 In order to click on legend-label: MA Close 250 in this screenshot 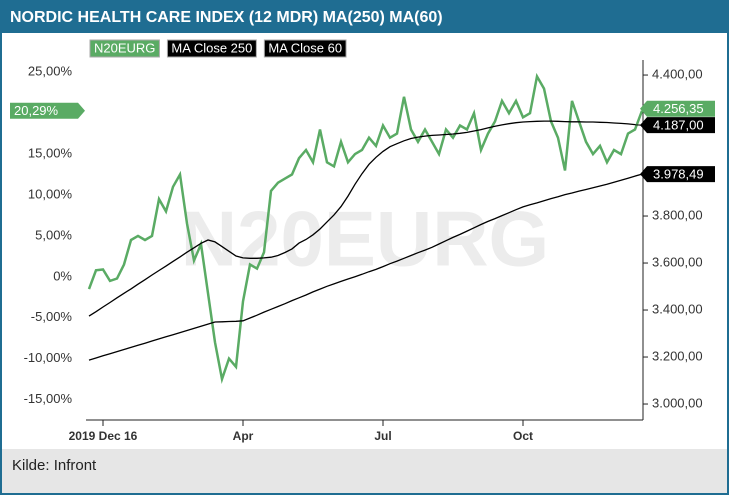, I will do `click(211, 47)`.